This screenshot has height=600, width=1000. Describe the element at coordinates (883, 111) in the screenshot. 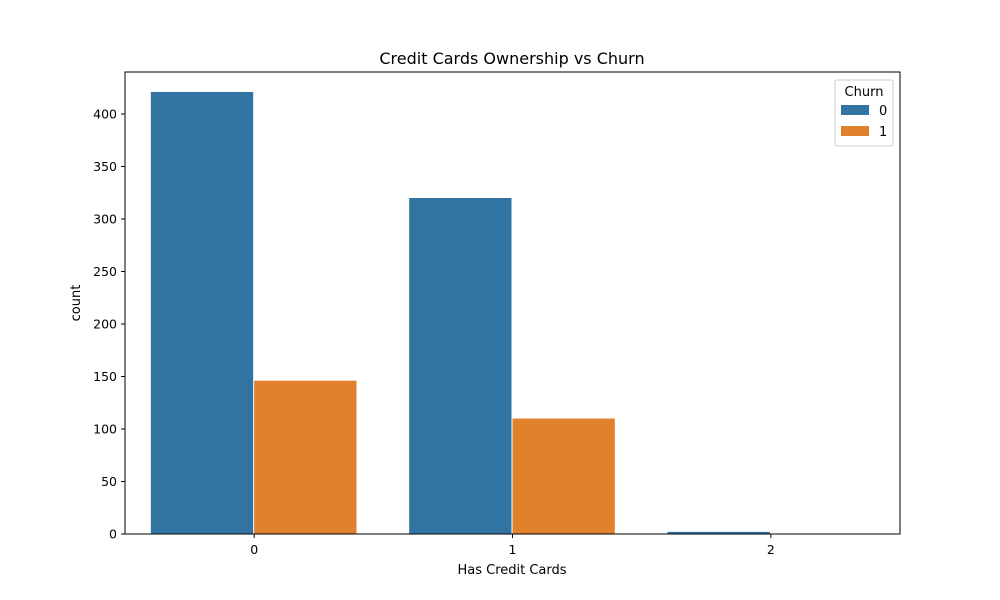

I see `legend-label-churn-0: 0` at that location.